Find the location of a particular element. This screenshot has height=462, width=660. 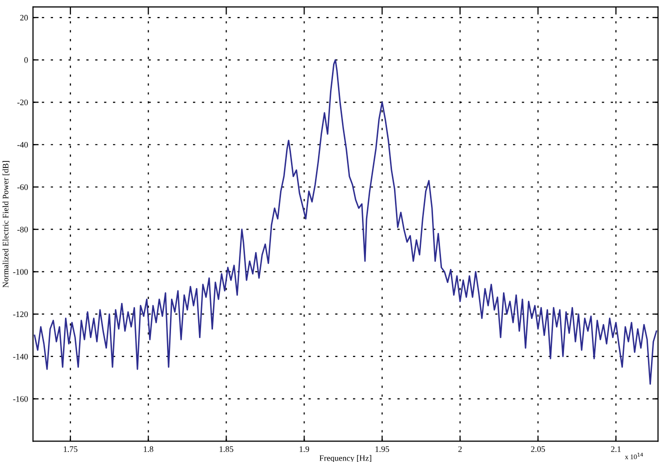

x-tick-label: 1.75 is located at coordinates (71, 449).